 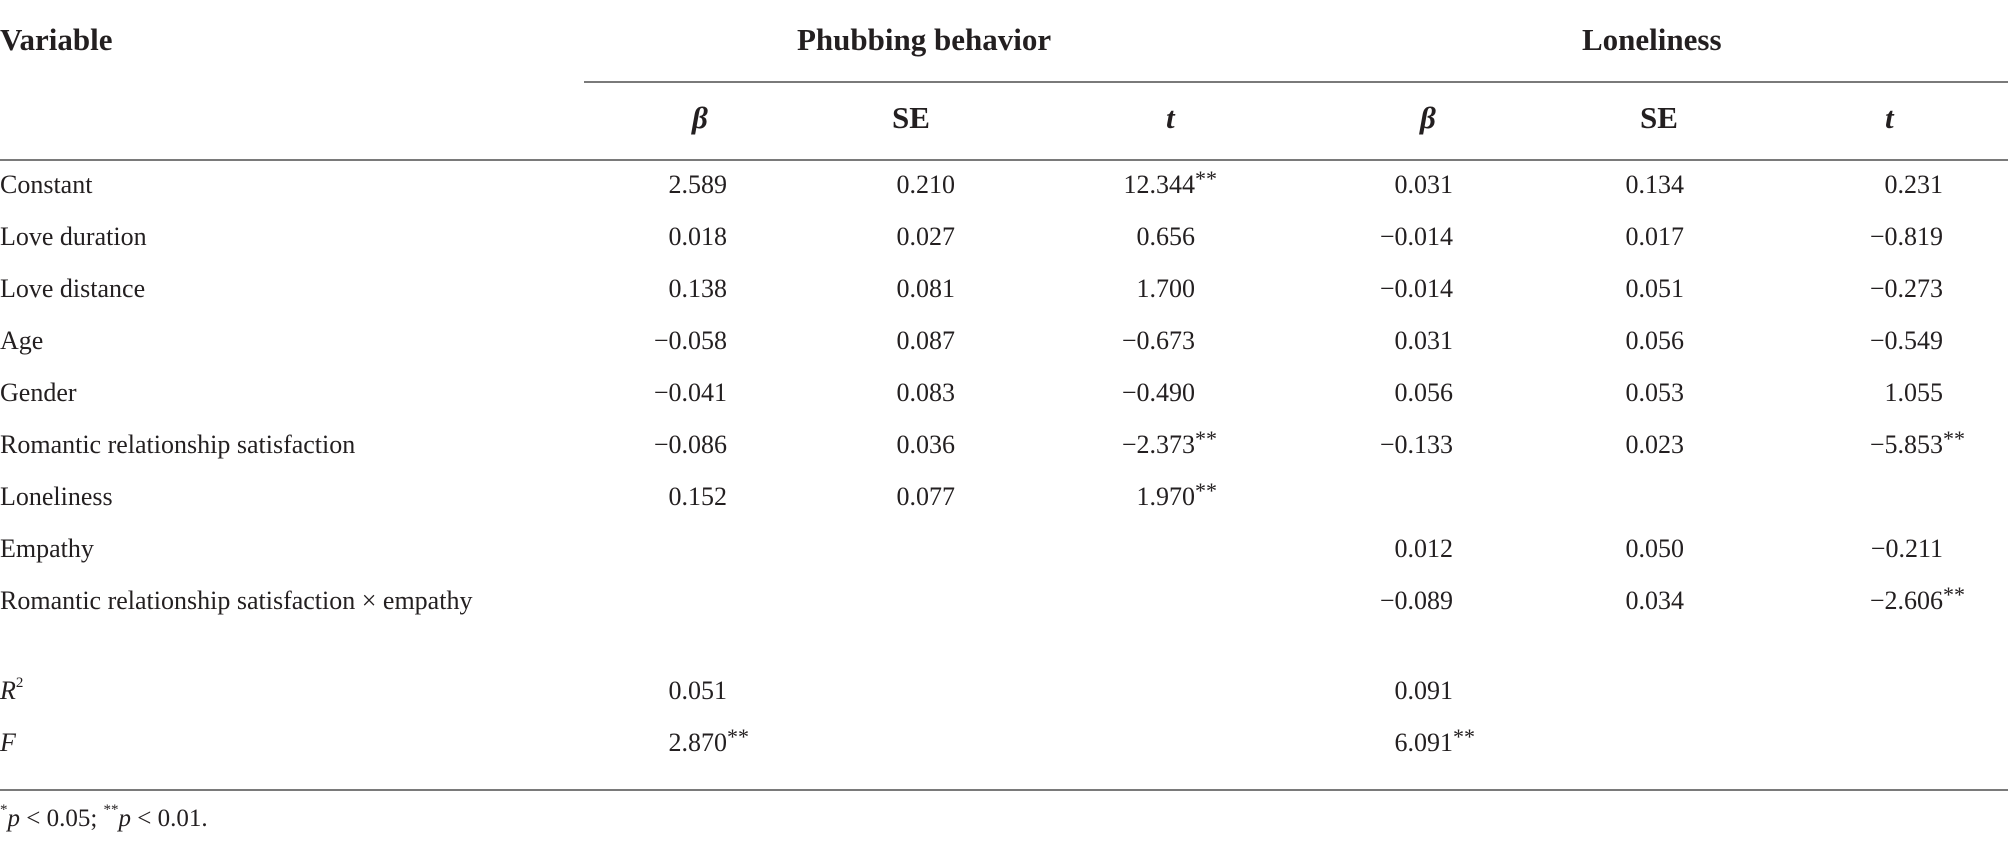 What do you see at coordinates (698, 690) in the screenshot?
I see `fit-cell: 0.051` at bounding box center [698, 690].